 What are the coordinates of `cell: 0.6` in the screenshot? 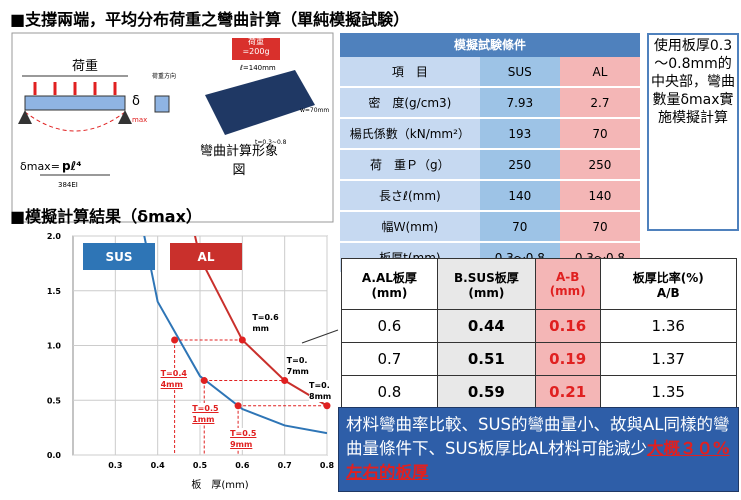 It's located at (389, 326).